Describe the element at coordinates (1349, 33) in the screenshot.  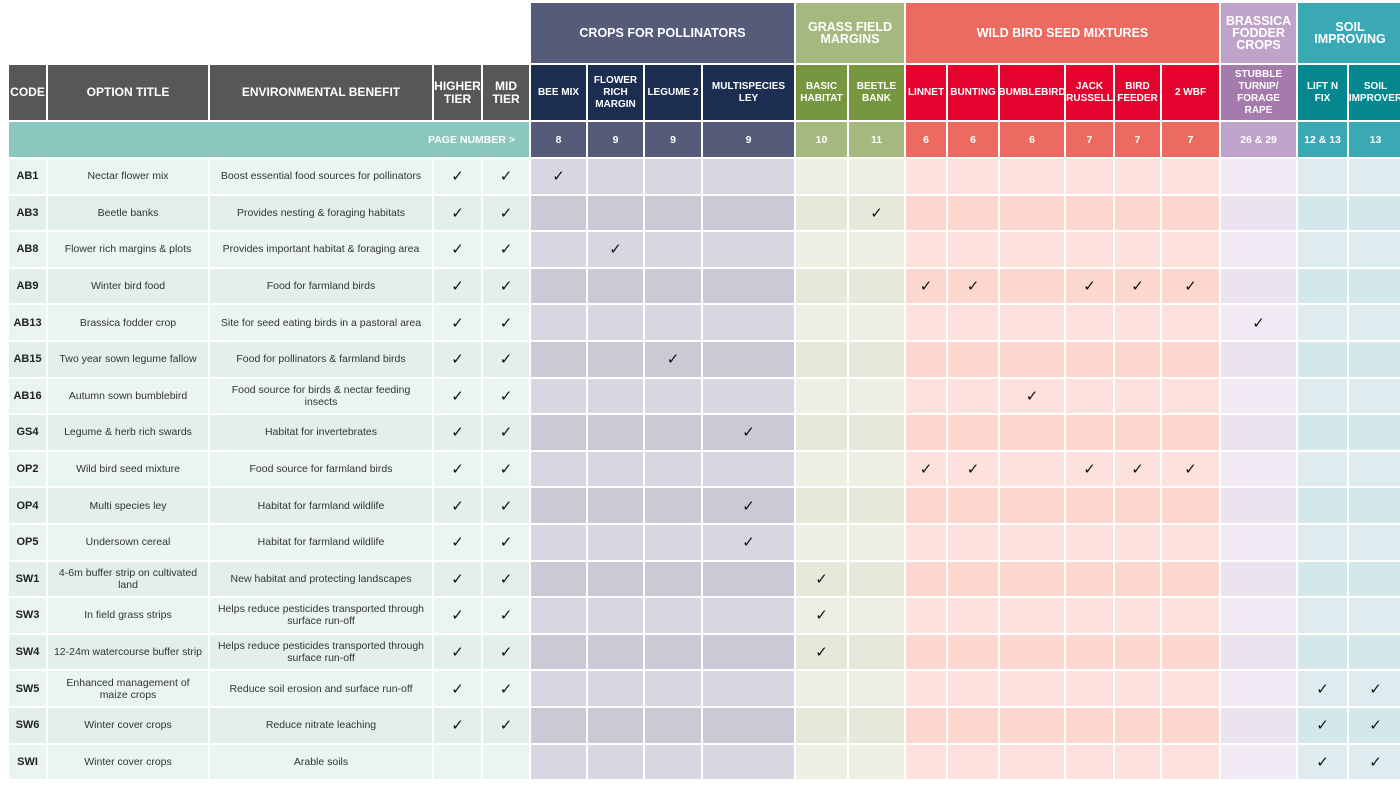
I see `group-header: SOIL IMPROVING` at that location.